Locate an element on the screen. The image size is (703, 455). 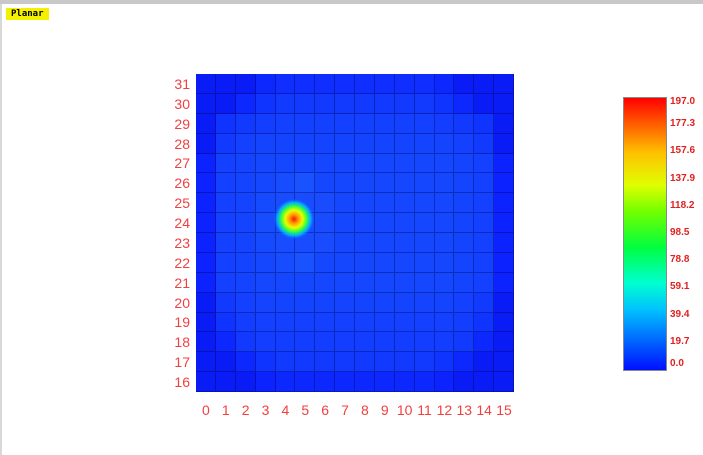
x-tick-label: 9 is located at coordinates (384, 410).